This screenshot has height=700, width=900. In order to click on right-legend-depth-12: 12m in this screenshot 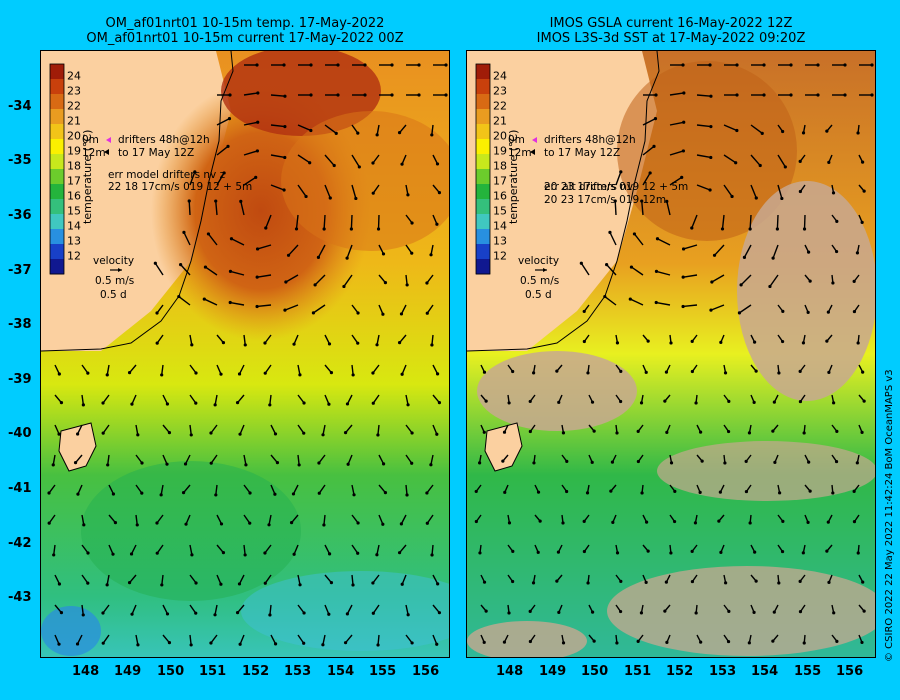, I will do `click(520, 153)`.